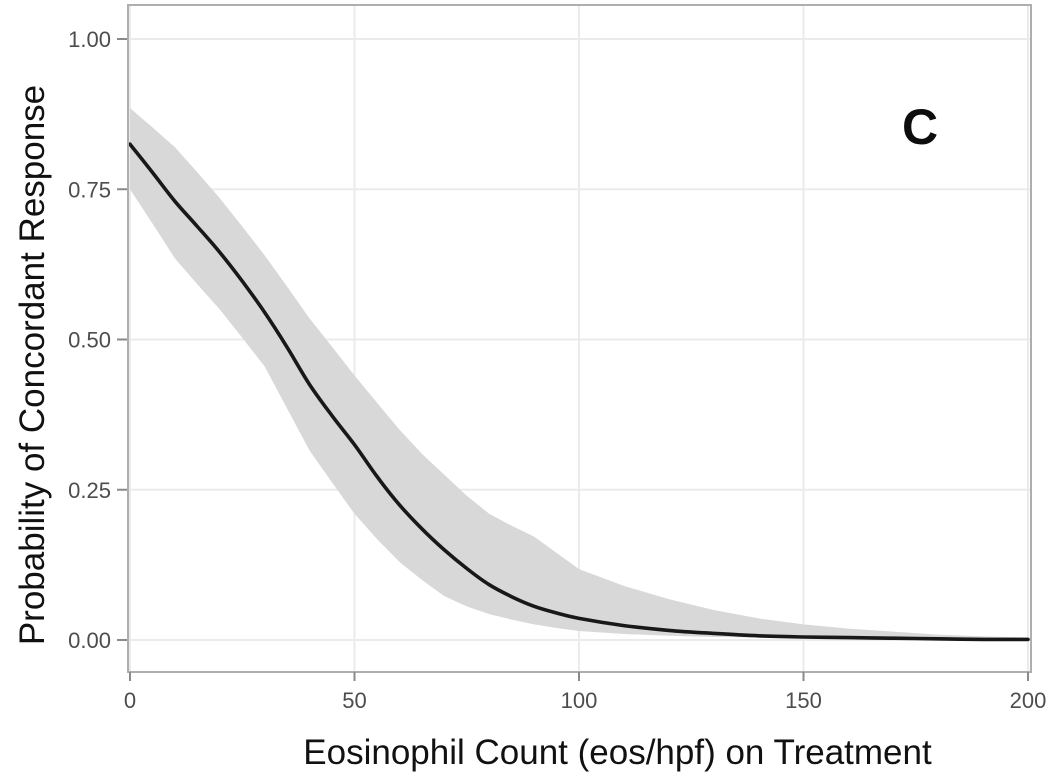  What do you see at coordinates (89, 189) in the screenshot?
I see `y-axis-tick-label: 0.75` at bounding box center [89, 189].